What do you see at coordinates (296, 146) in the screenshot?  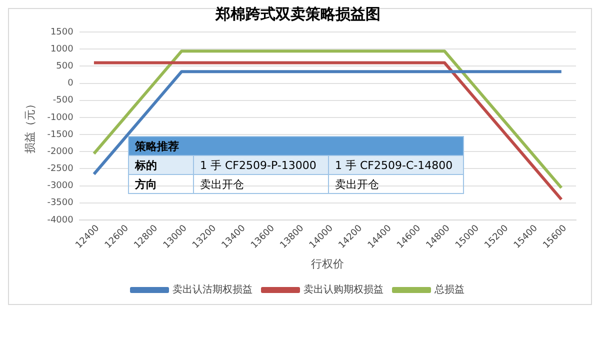 I see `annotation: 策略推荐` at bounding box center [296, 146].